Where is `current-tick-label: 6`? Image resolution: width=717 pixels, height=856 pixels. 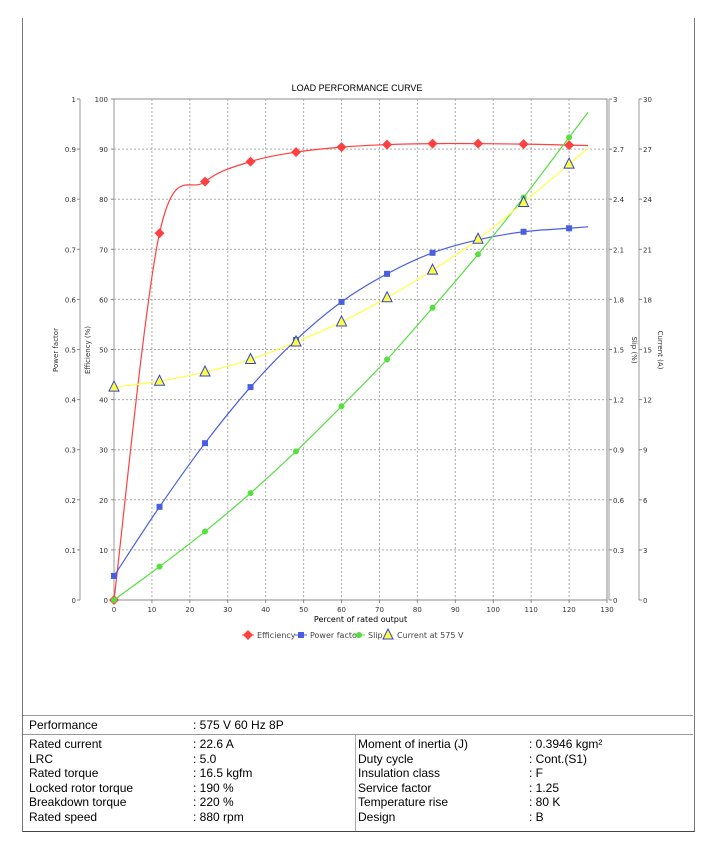
current-tick-label: 6 is located at coordinates (645, 501).